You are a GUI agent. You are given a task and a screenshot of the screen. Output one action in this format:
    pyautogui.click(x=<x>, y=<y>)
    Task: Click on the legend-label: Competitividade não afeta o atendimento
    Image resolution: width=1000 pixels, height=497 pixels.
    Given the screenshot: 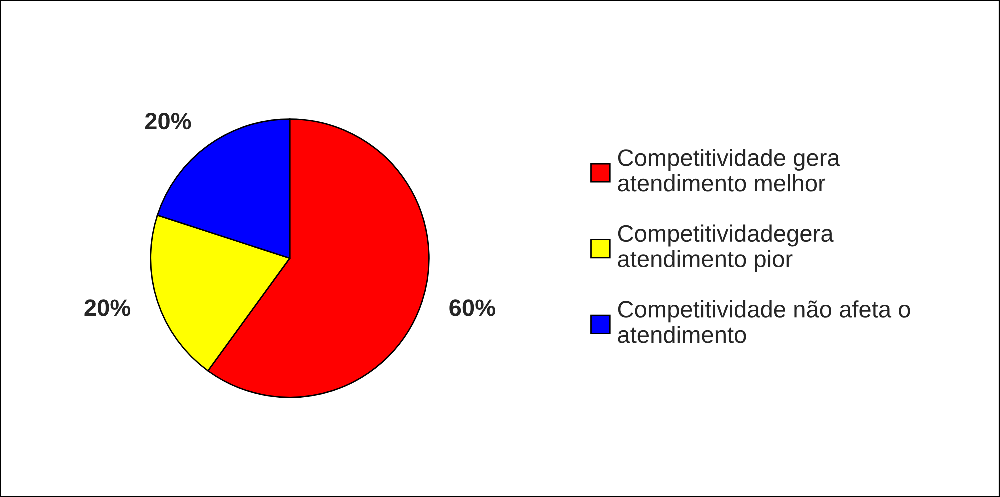 What is the action you would take?
    pyautogui.click(x=764, y=322)
    